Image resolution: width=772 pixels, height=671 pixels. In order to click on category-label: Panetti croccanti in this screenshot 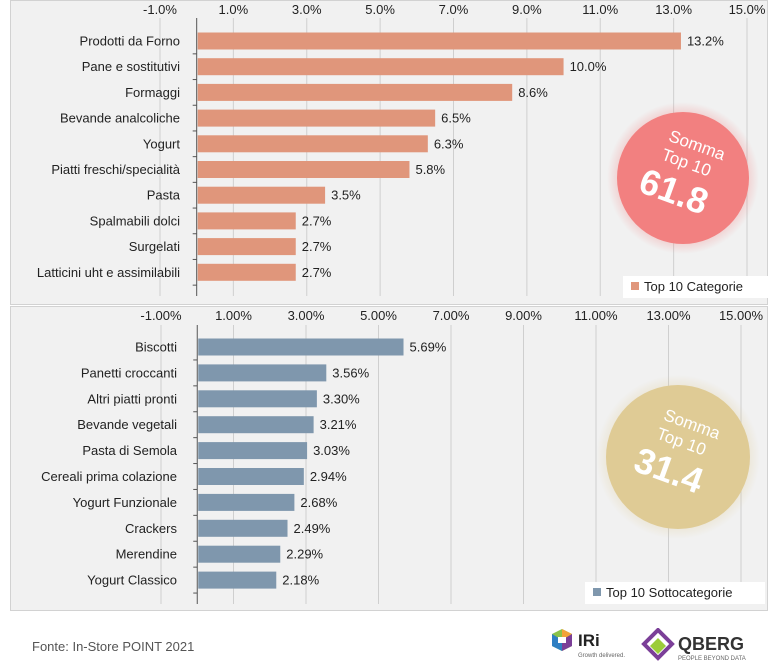, I will do `click(129, 372)`.